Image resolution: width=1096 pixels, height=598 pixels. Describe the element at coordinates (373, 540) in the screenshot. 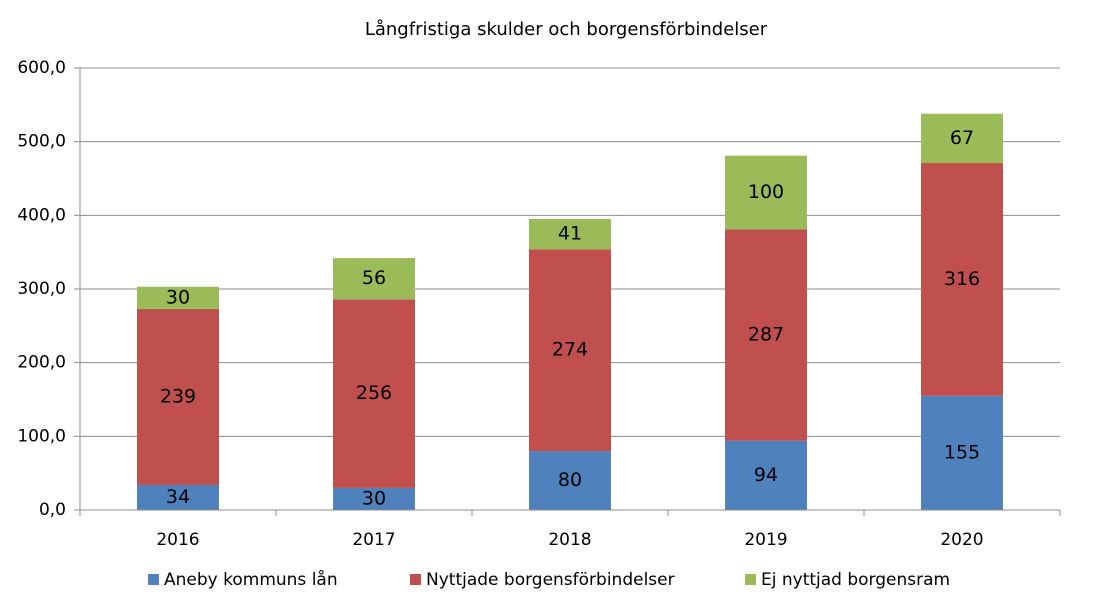

I see `x-tick-label: 2017` at that location.